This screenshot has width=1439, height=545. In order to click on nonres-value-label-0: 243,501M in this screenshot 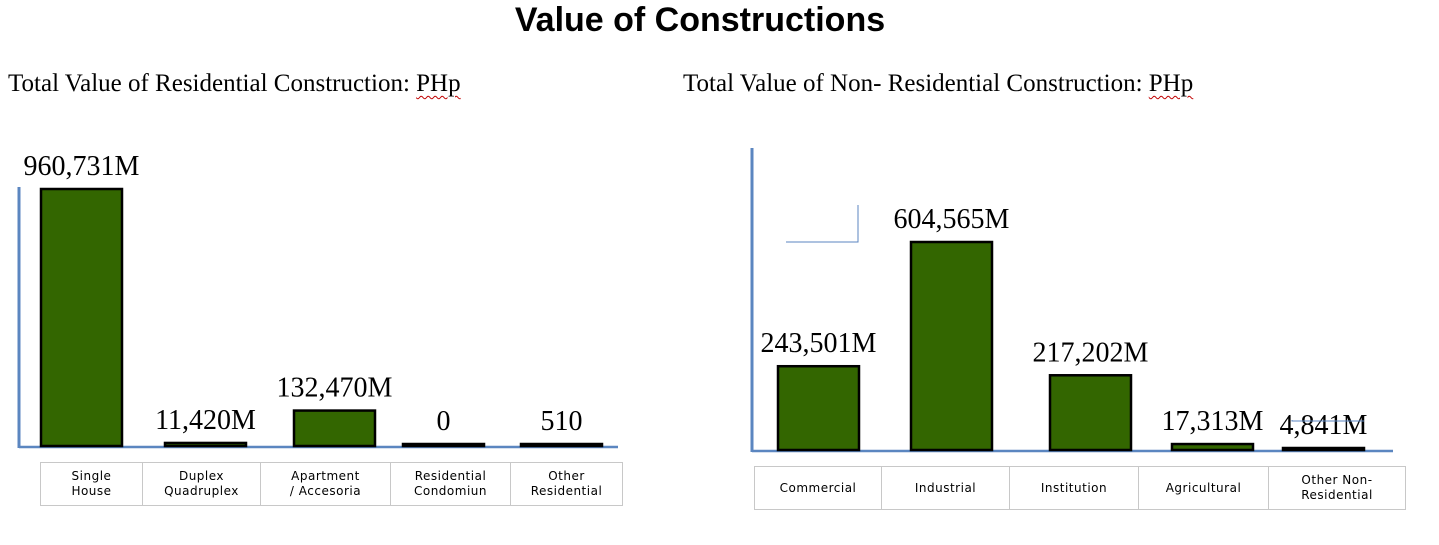, I will do `click(819, 343)`.